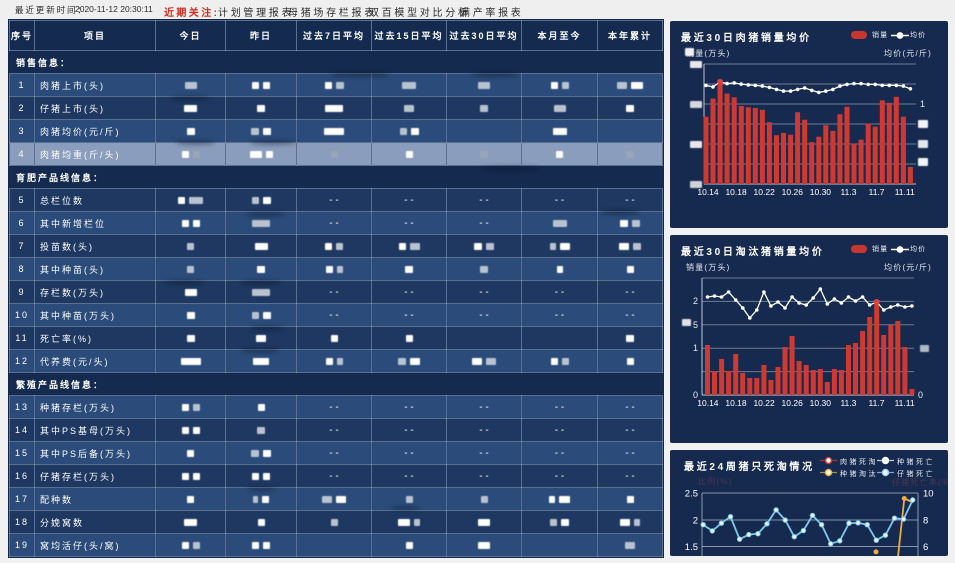 The image size is (955, 563). I want to click on svg-text: 2.5, so click(691, 494).